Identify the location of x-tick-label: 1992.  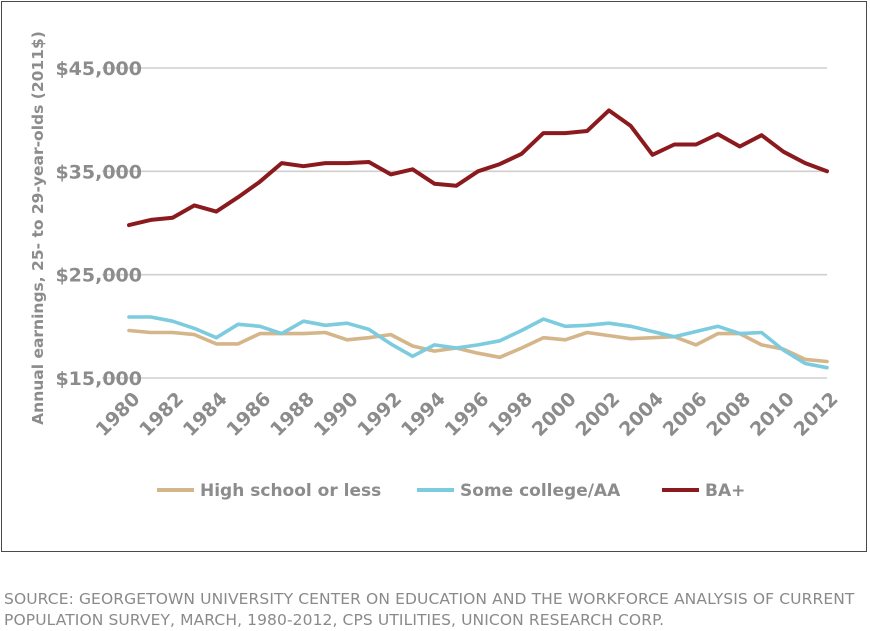
(379, 414).